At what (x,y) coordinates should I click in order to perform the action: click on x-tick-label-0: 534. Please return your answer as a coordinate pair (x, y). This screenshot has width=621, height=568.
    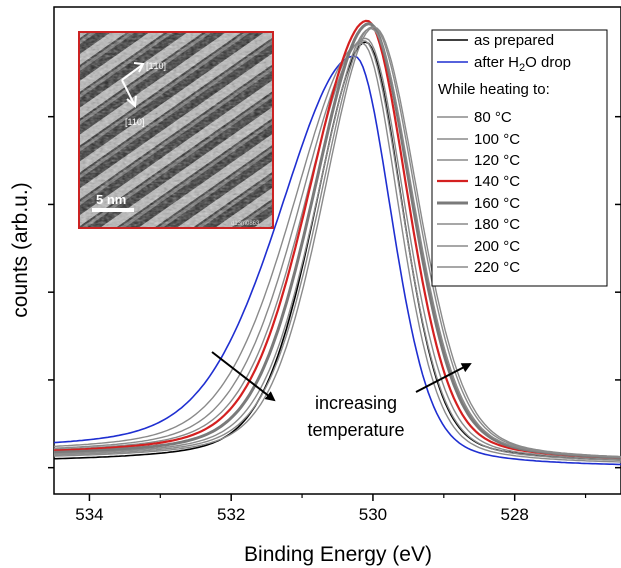
    Looking at the image, I should click on (89, 514).